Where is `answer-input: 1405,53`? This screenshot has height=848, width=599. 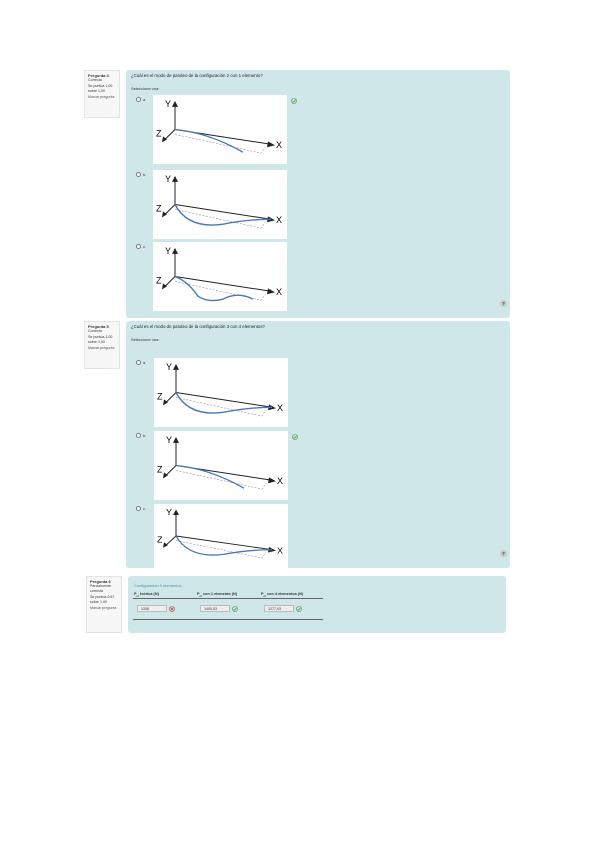
answer-input: 1405,53 is located at coordinates (215, 608).